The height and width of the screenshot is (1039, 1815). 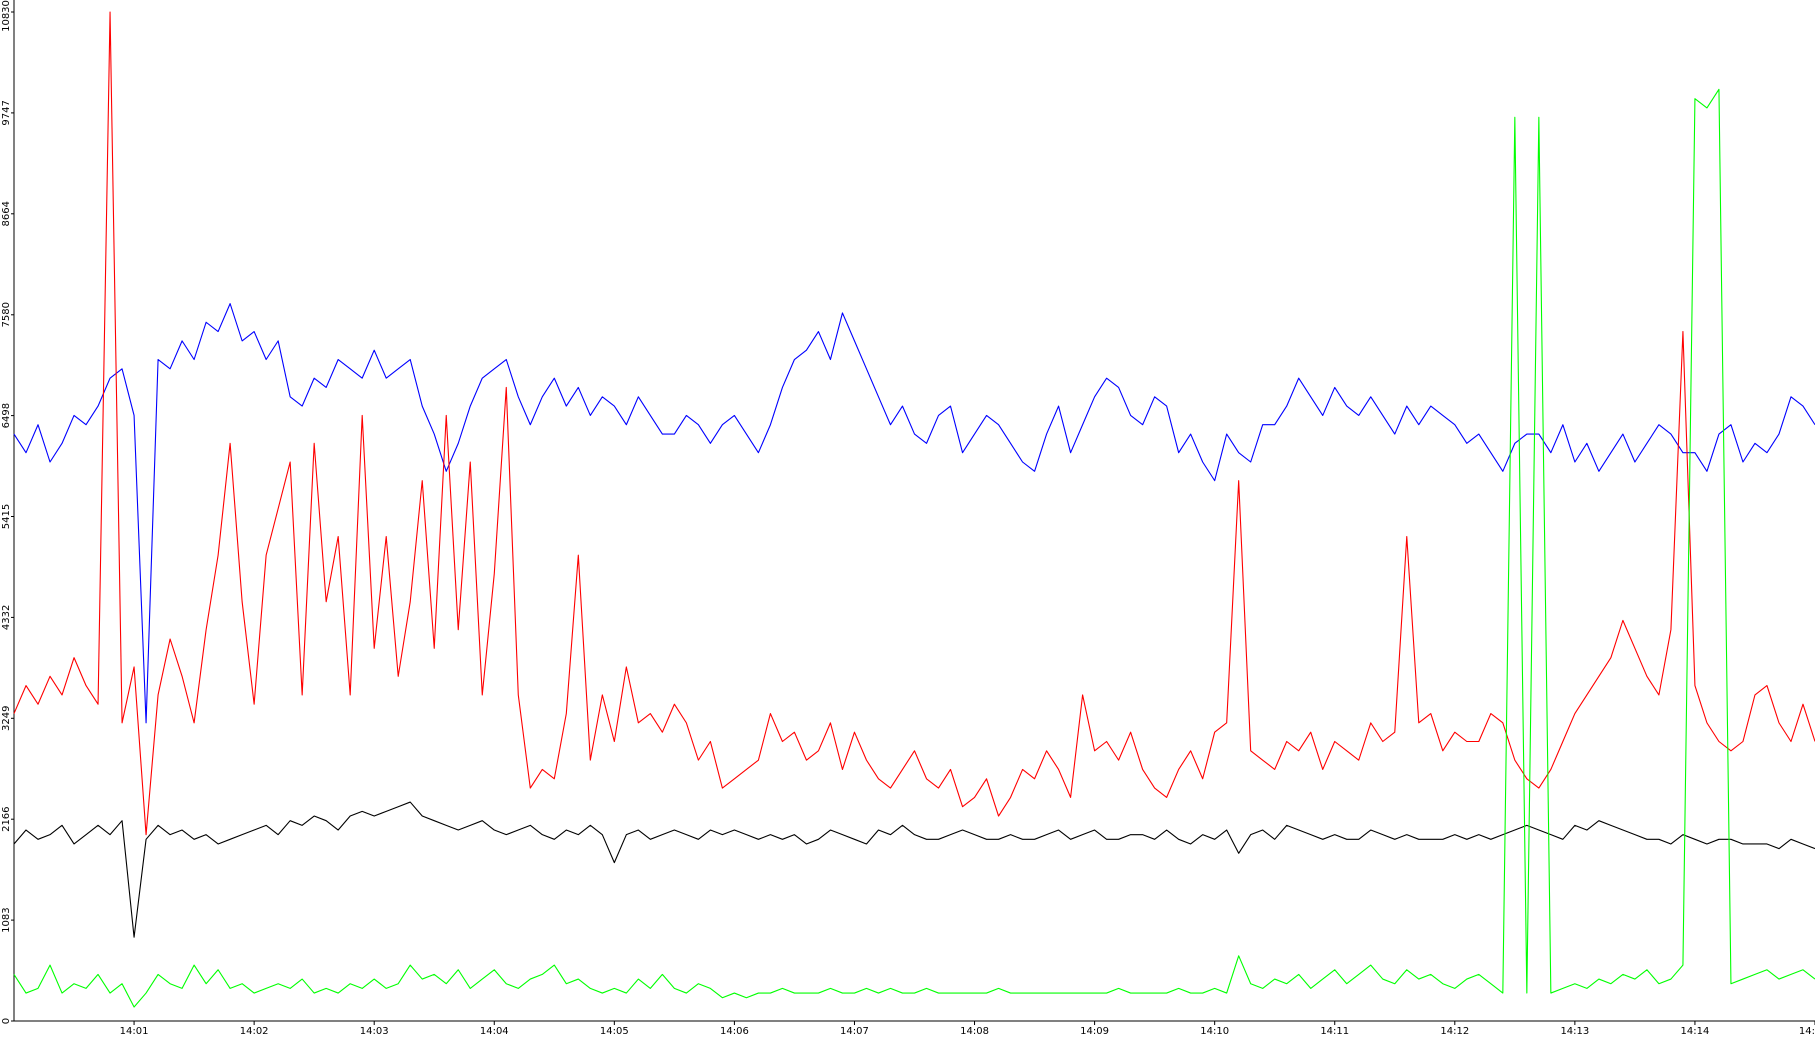 What do you see at coordinates (1695, 1031) in the screenshot?
I see `x-tick-label: 14:14` at bounding box center [1695, 1031].